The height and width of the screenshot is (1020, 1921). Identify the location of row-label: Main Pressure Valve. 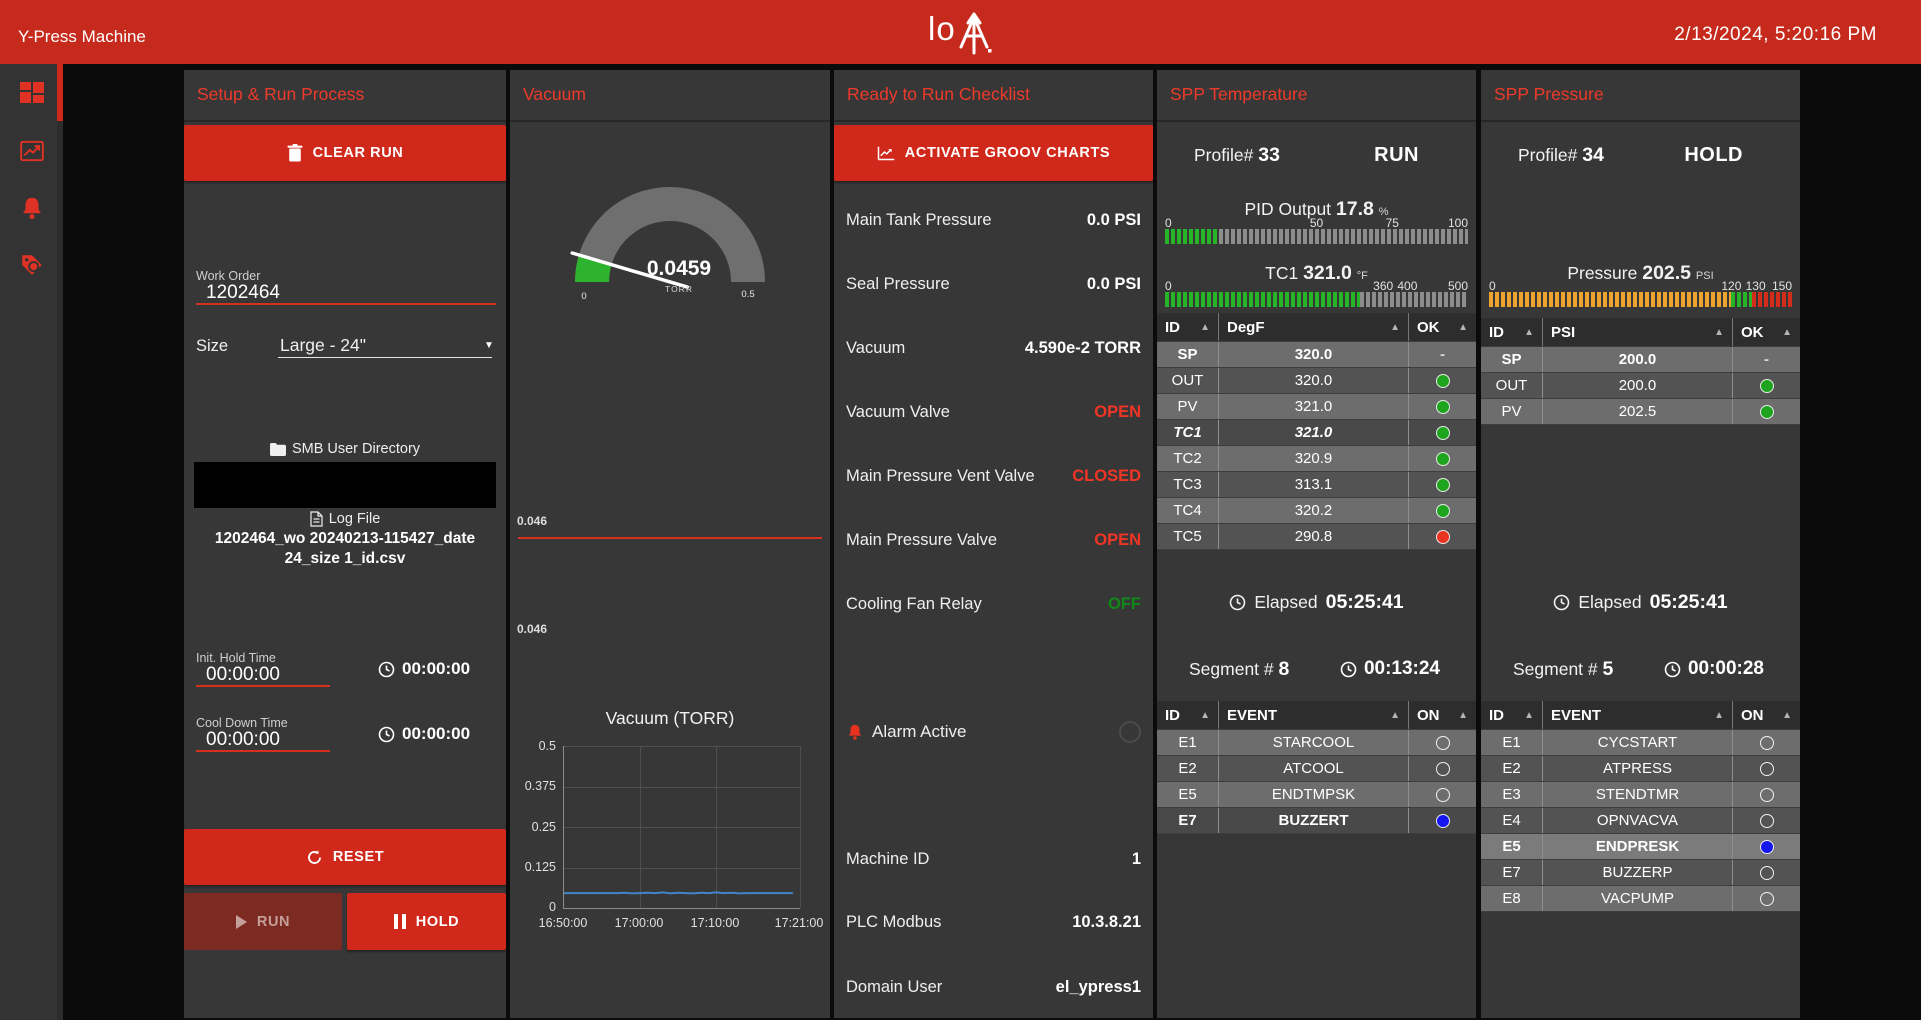
(922, 539).